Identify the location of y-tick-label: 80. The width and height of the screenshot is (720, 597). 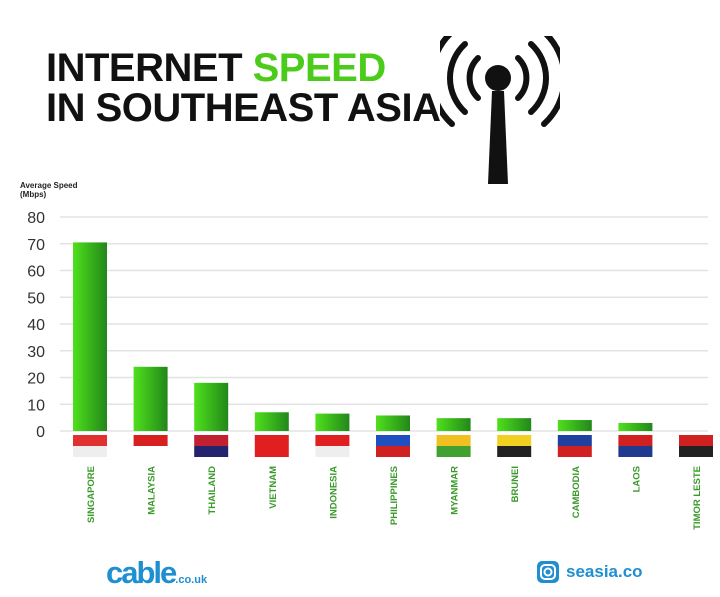
(36, 218).